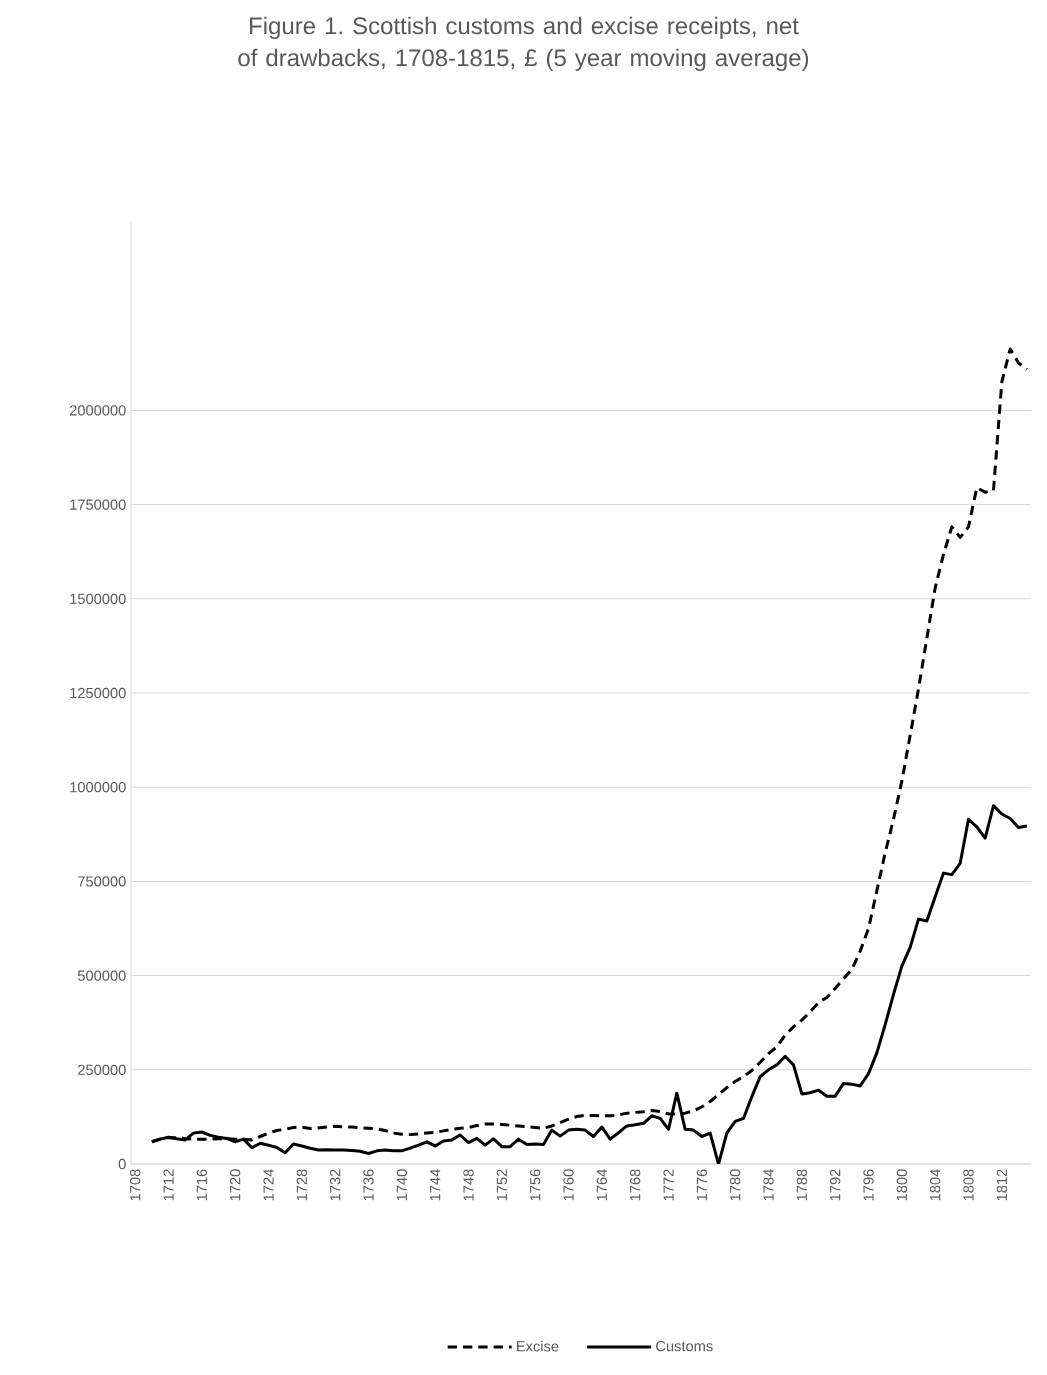 The height and width of the screenshot is (1375, 1047). Describe the element at coordinates (1002, 1185) in the screenshot. I see `x-tick-label: 1812` at that location.